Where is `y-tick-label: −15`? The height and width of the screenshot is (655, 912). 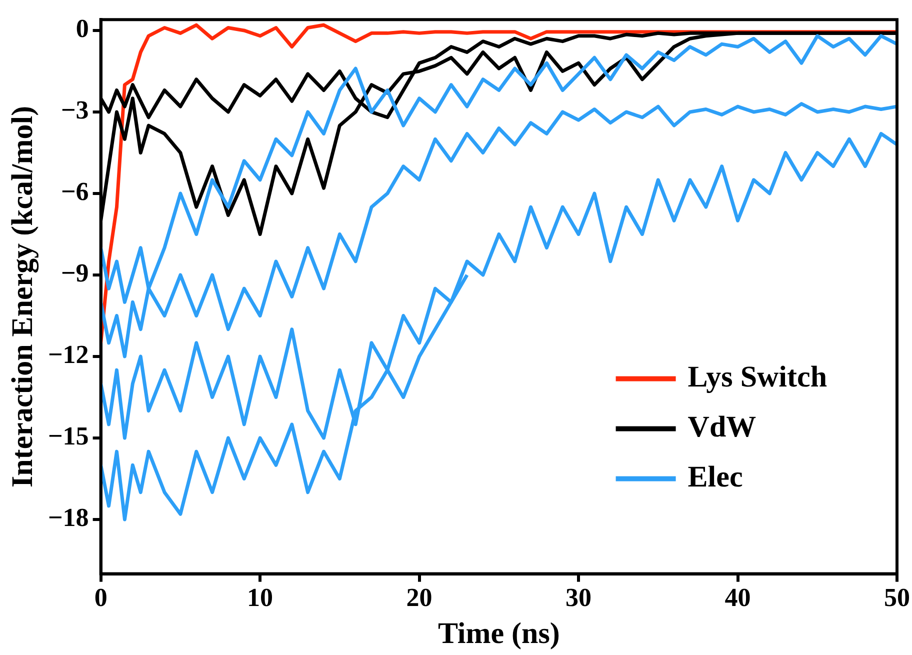
y-tick-label: −15 is located at coordinates (68, 436).